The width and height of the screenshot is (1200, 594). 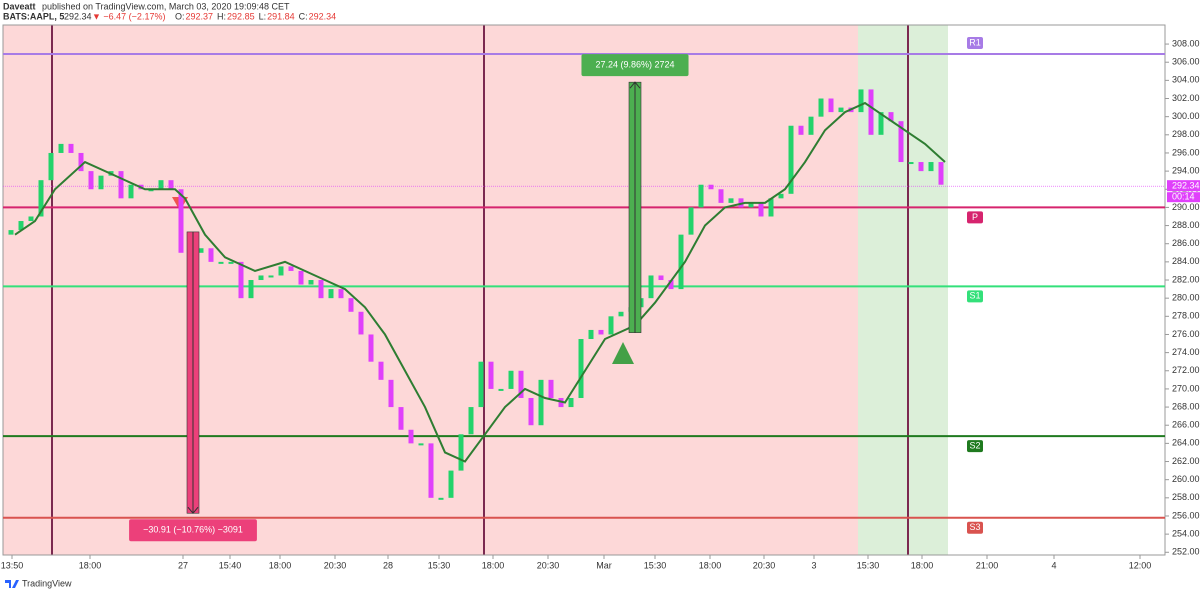 I want to click on y-tick-label: 272.00, so click(x=1186, y=370).